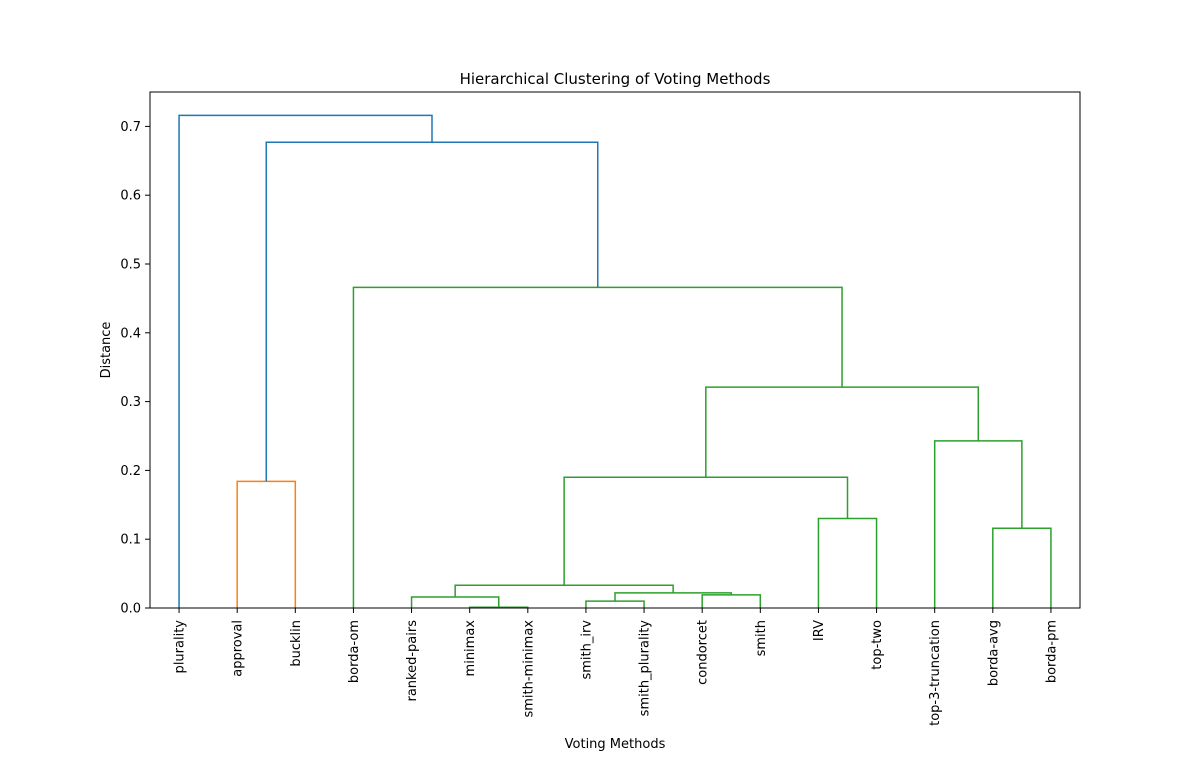 The height and width of the screenshot is (766, 1200). Describe the element at coordinates (470, 648) in the screenshot. I see `leaf-label: minimax` at that location.